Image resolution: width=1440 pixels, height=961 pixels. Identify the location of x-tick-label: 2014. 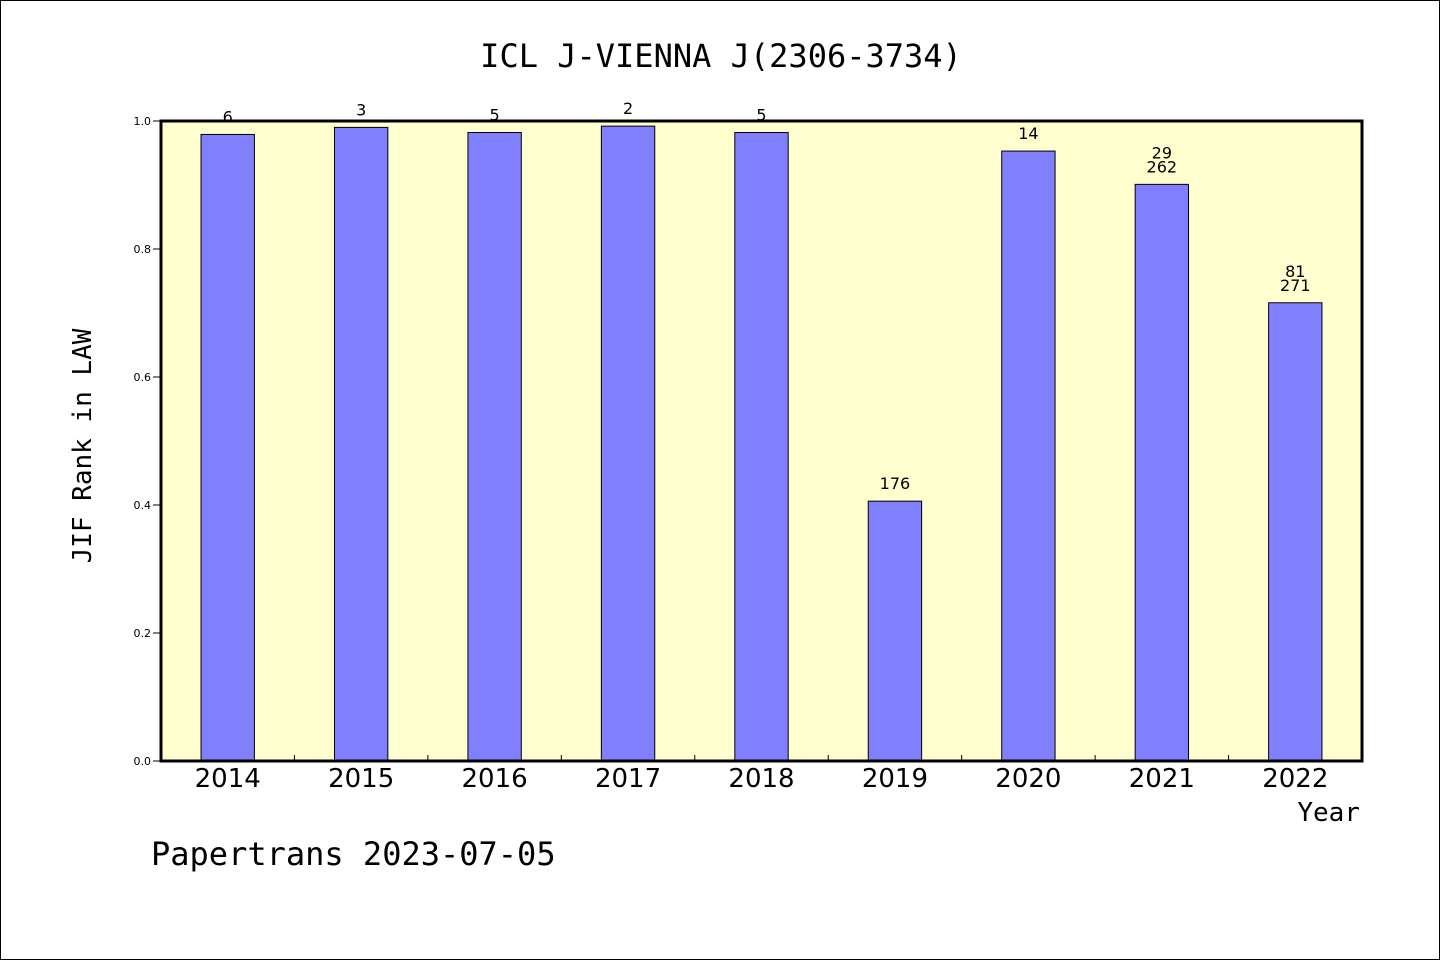
(228, 779).